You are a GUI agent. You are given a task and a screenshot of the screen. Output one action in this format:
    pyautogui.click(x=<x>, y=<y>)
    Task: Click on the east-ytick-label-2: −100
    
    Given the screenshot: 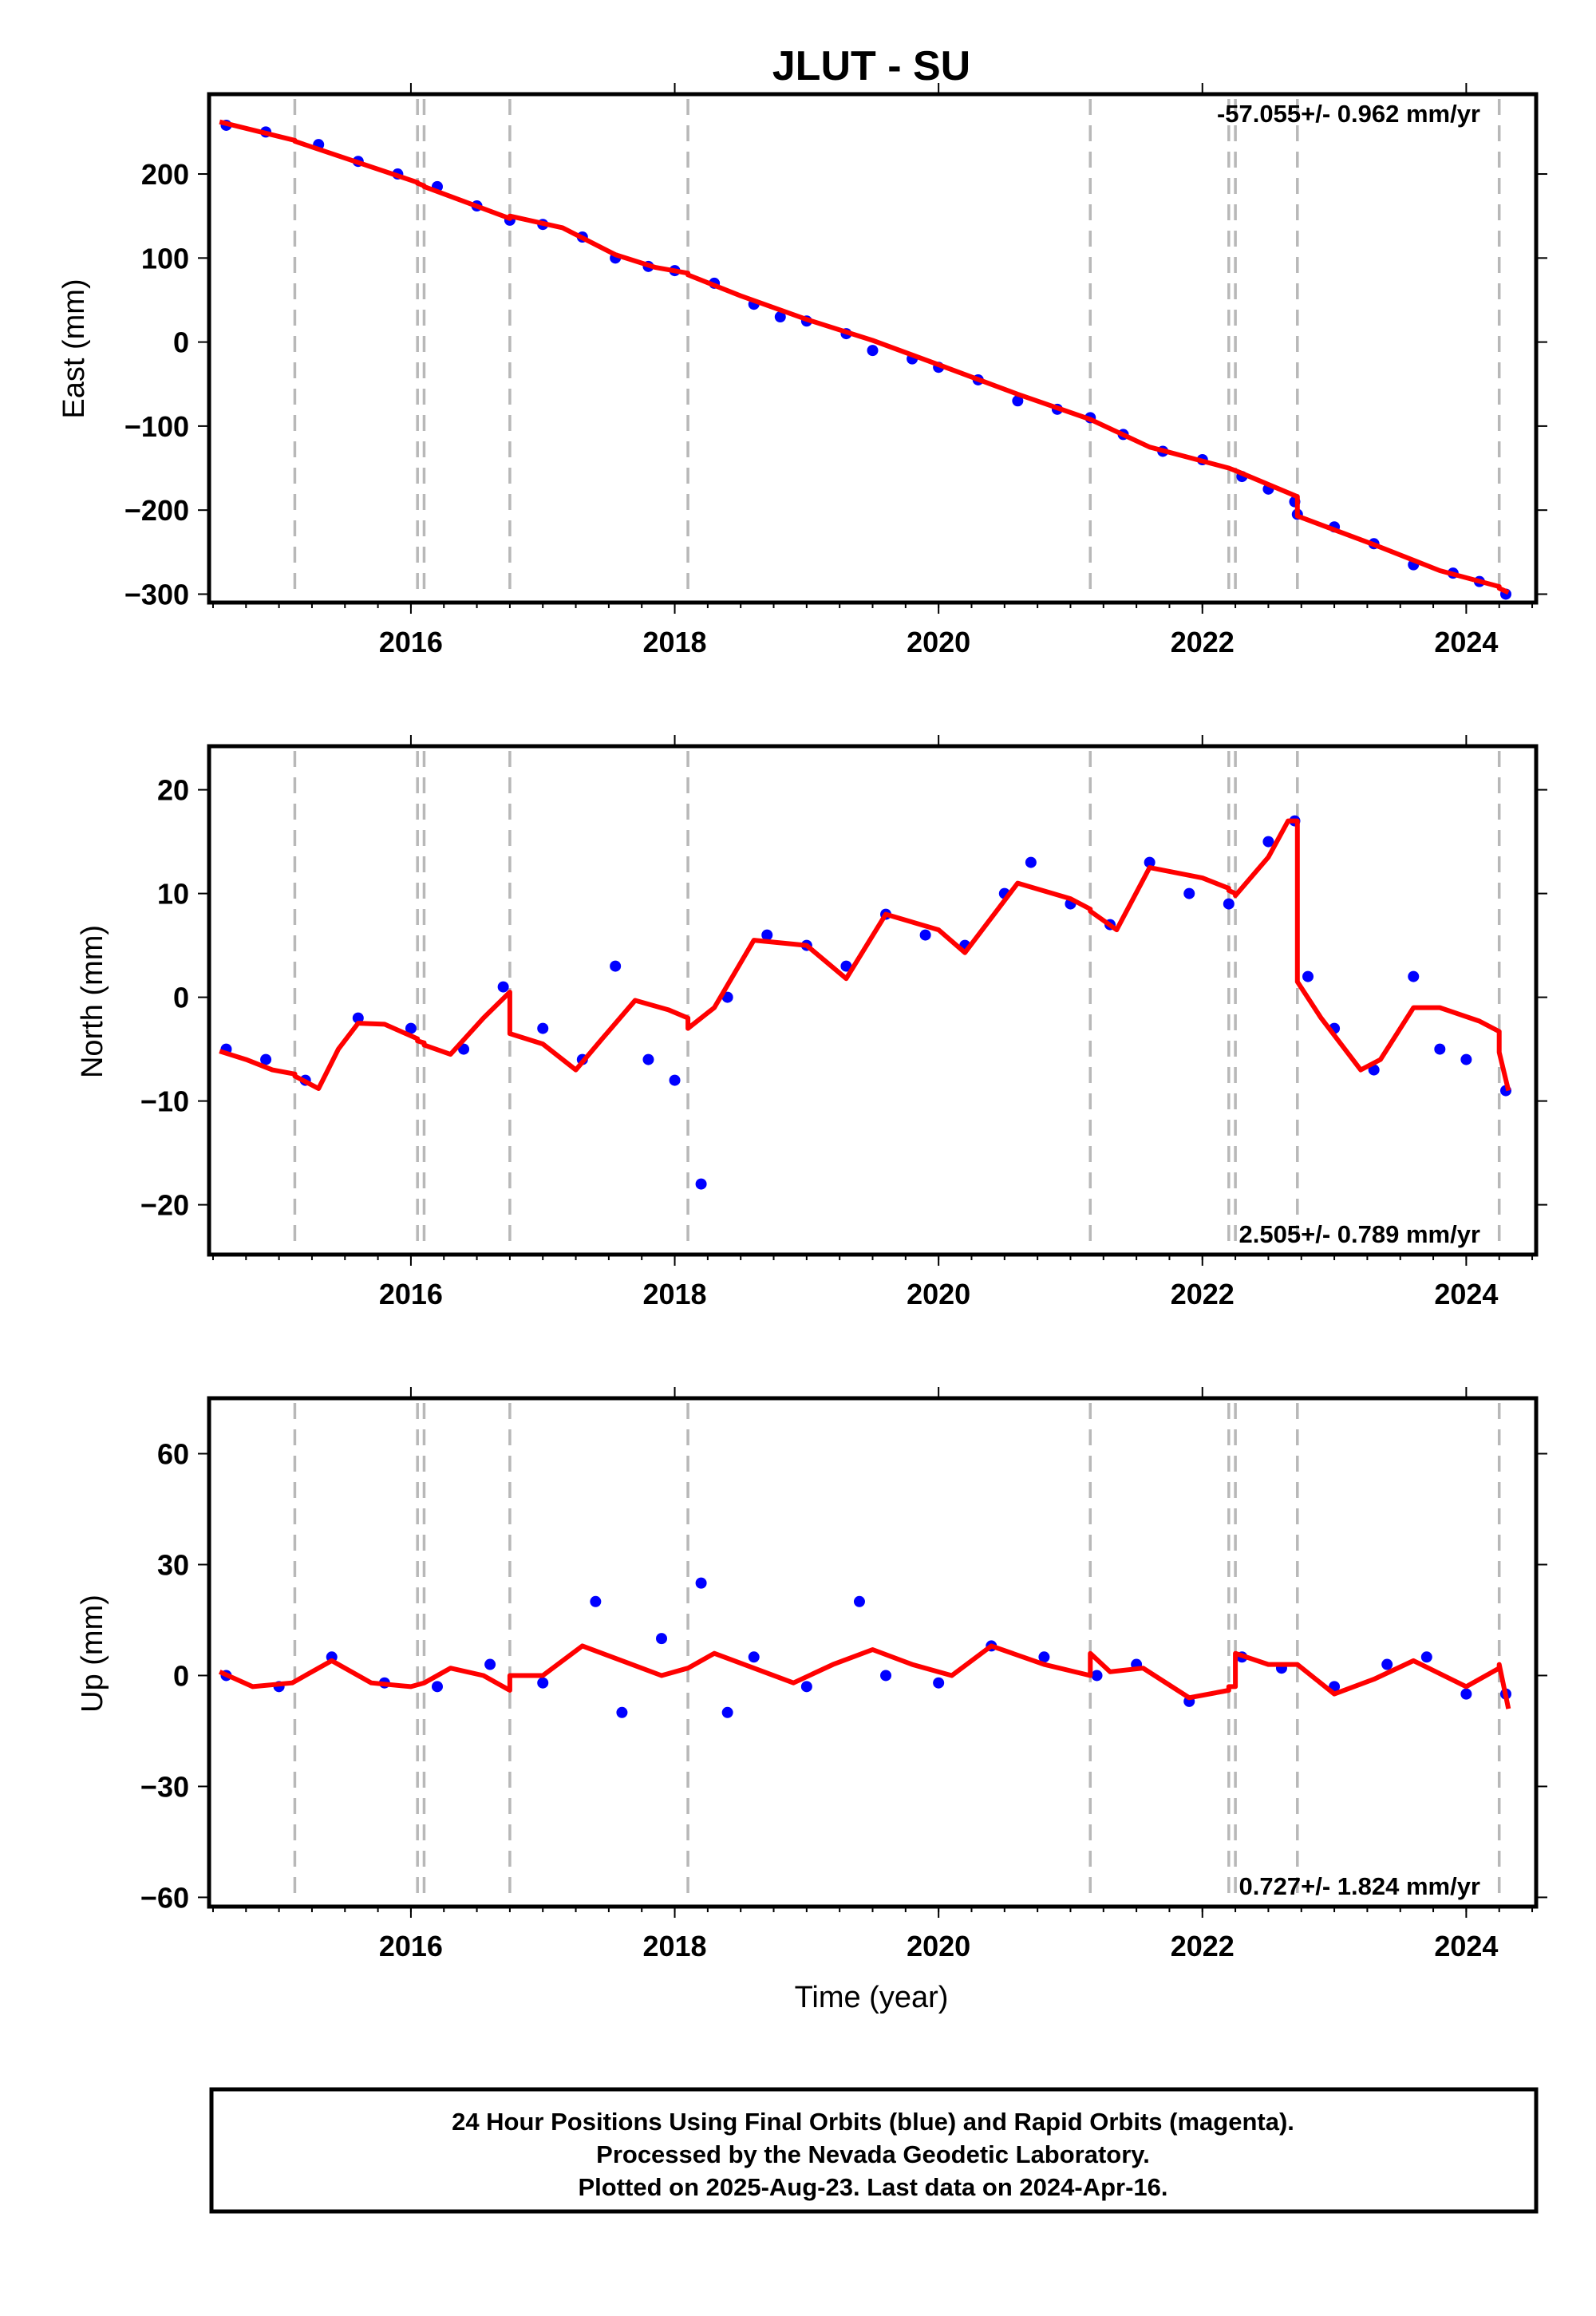 What is the action you would take?
    pyautogui.click(x=156, y=427)
    